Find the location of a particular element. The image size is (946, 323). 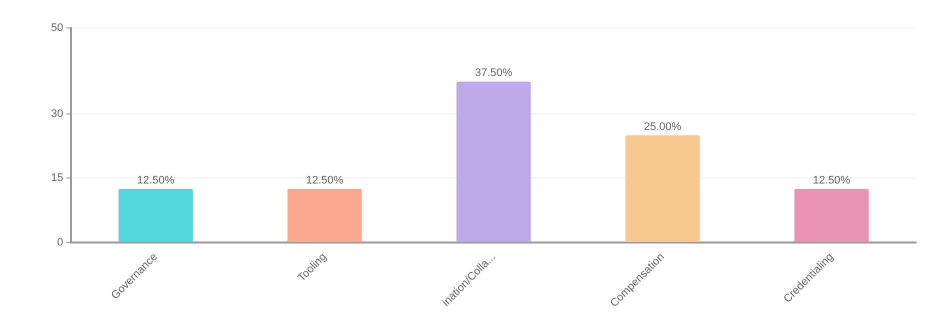

y-tick-label: 30 is located at coordinates (57, 114).